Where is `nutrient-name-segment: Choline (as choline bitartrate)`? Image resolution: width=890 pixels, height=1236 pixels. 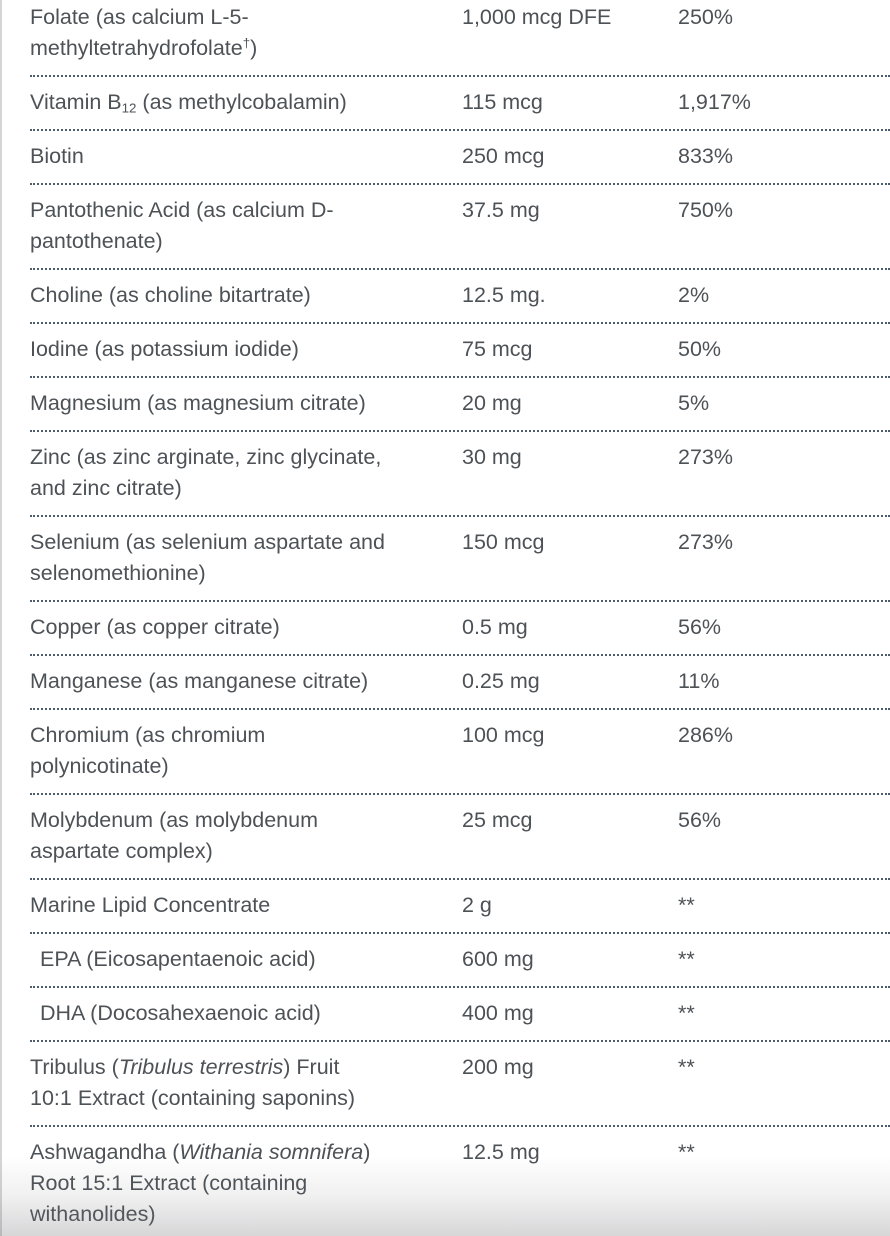 nutrient-name-segment: Choline (as choline bitartrate) is located at coordinates (170, 295).